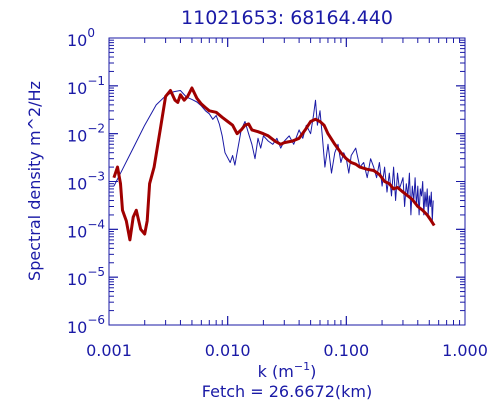  What do you see at coordinates (81, 38) in the screenshot?
I see `y-tick-label: 10⁰` at bounding box center [81, 38].